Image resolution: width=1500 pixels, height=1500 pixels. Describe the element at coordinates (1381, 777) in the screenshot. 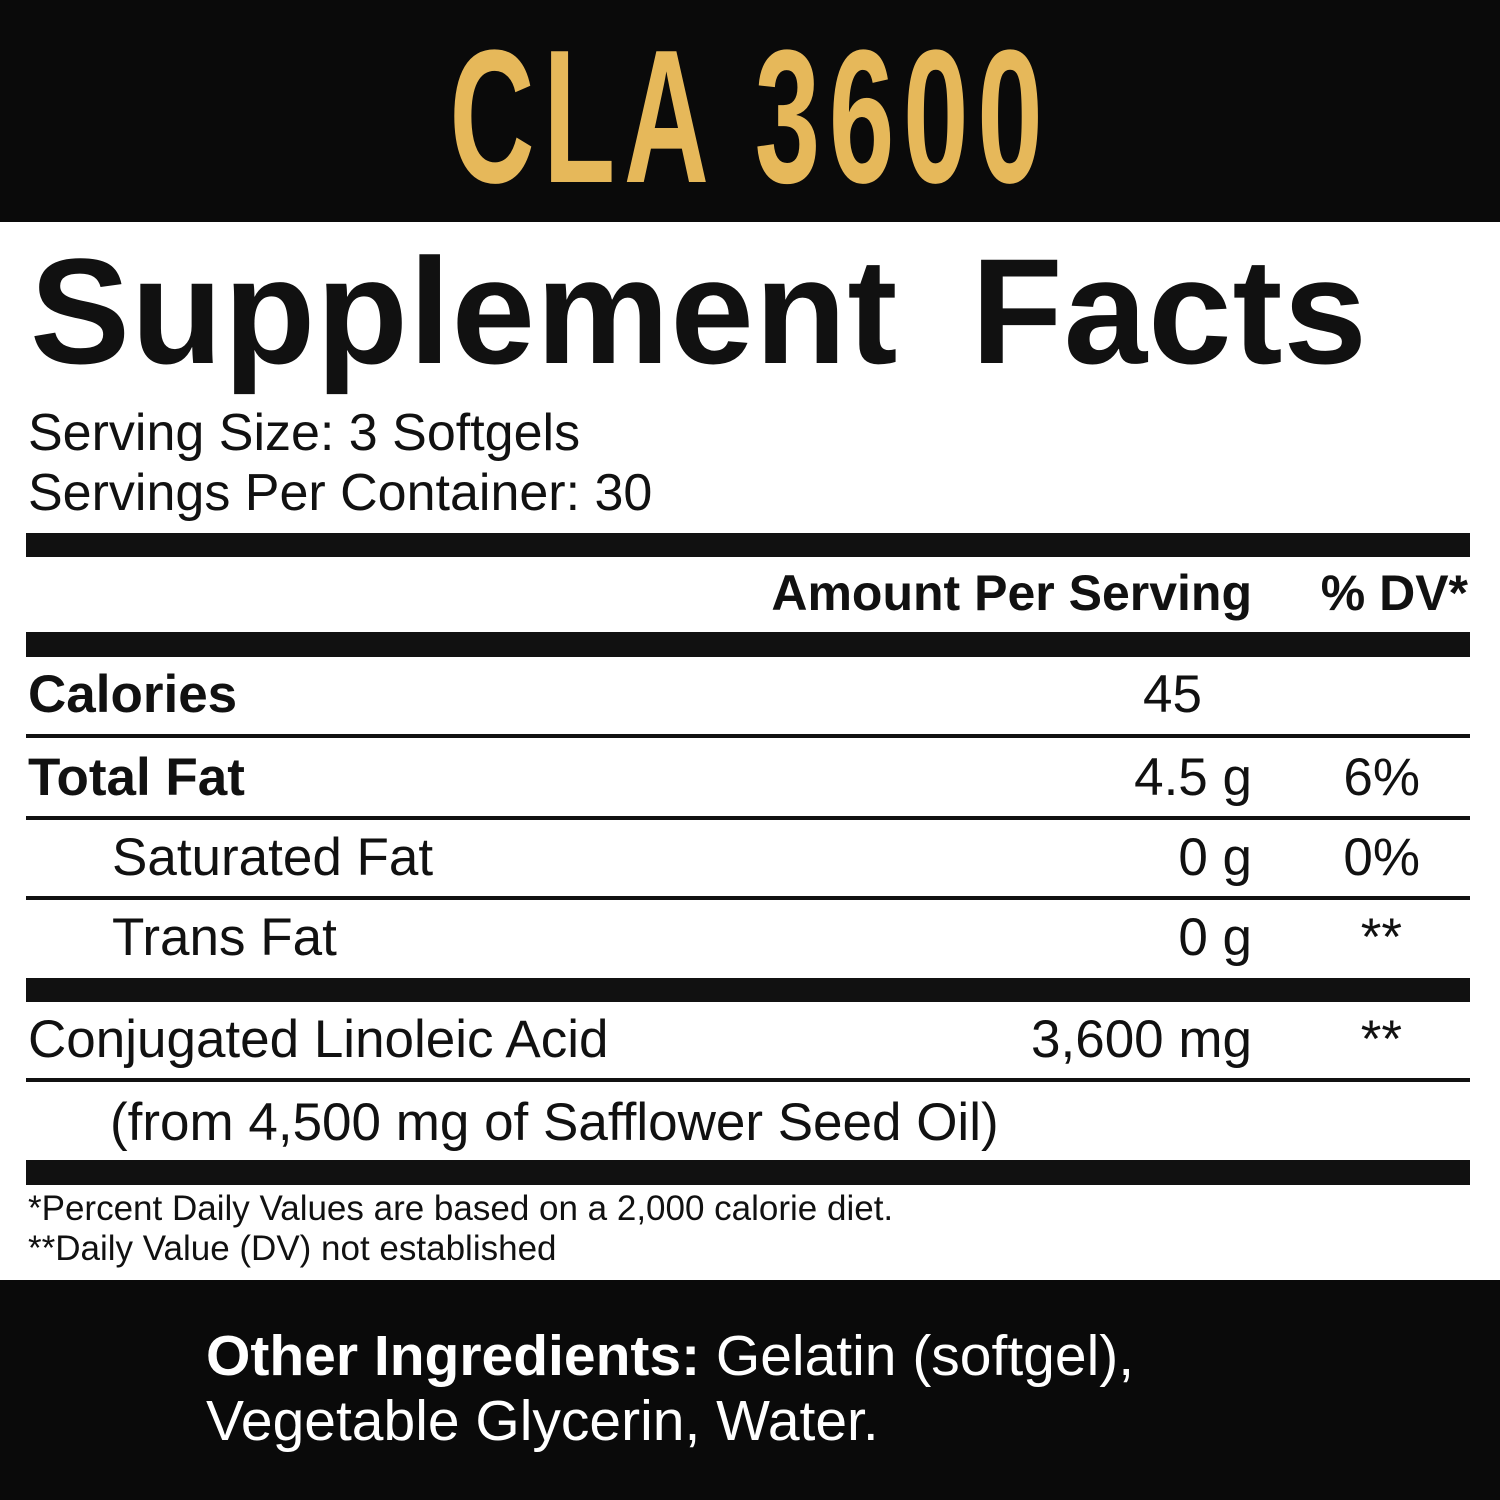

I see `row-dv: 6%` at that location.